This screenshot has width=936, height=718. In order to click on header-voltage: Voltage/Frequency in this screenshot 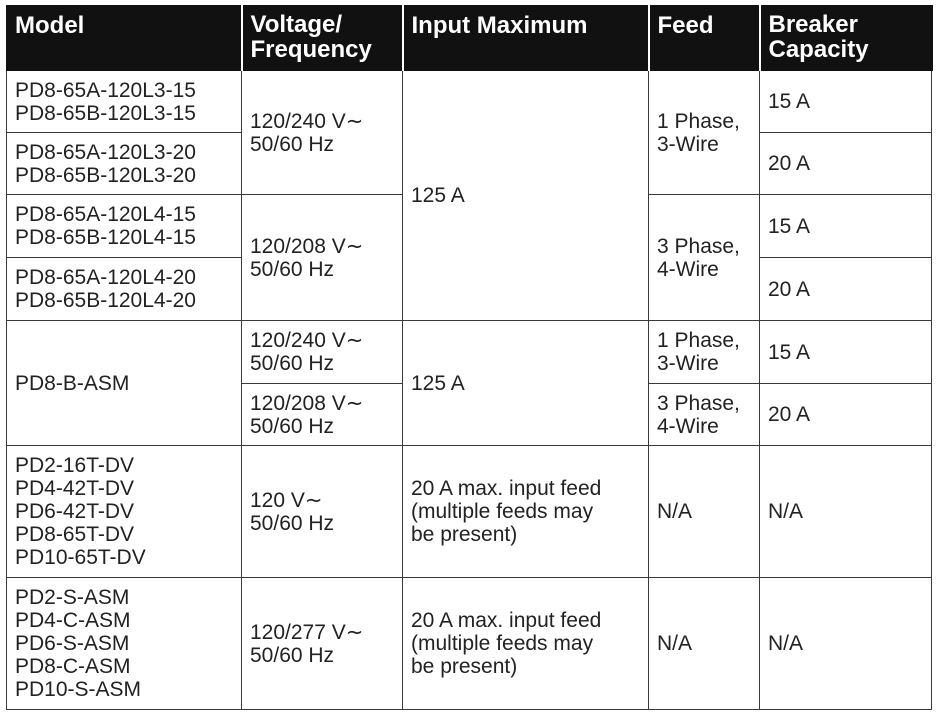, I will do `click(322, 38)`.